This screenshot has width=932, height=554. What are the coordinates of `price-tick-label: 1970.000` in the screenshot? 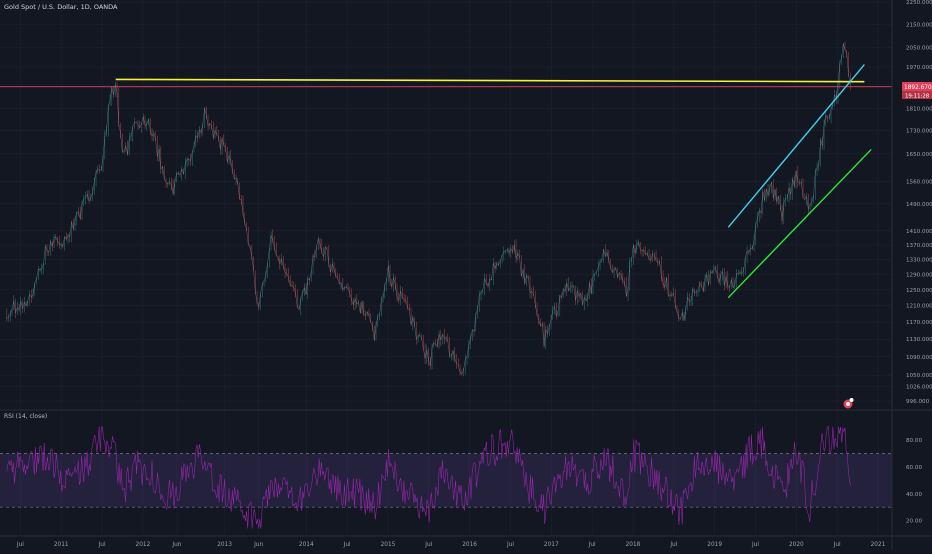 It's located at (919, 68).